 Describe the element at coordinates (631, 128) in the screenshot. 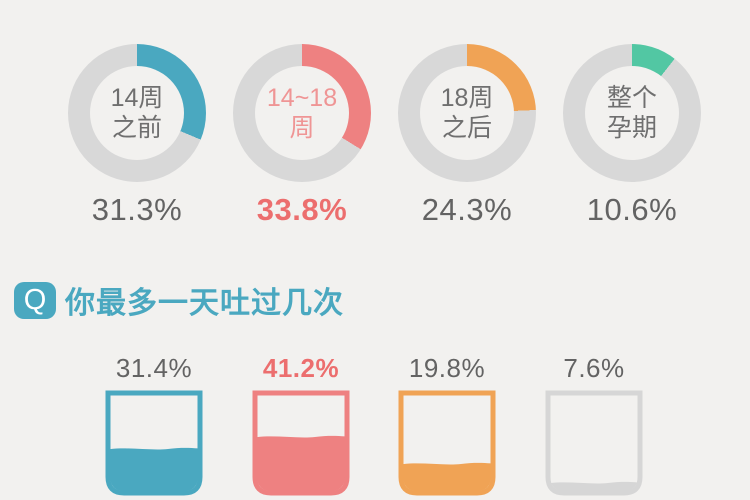

I see `donut-label-line2: 孕期` at that location.